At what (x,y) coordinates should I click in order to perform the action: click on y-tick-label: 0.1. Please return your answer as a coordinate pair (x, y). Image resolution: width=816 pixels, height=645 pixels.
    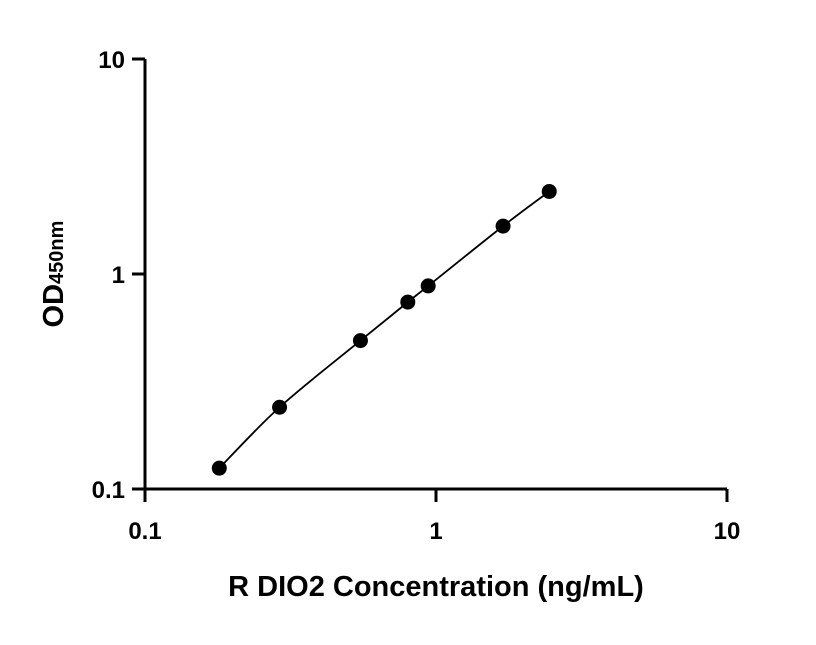
    Looking at the image, I should click on (108, 490).